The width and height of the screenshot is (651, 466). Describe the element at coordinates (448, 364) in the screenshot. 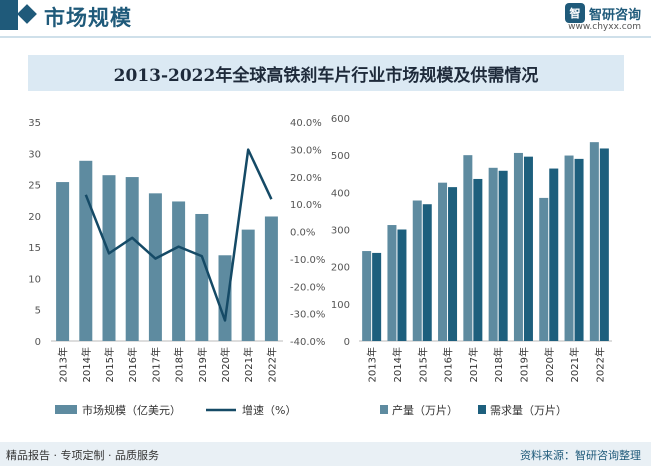

I see `x-tick-label-right: 2016年` at that location.